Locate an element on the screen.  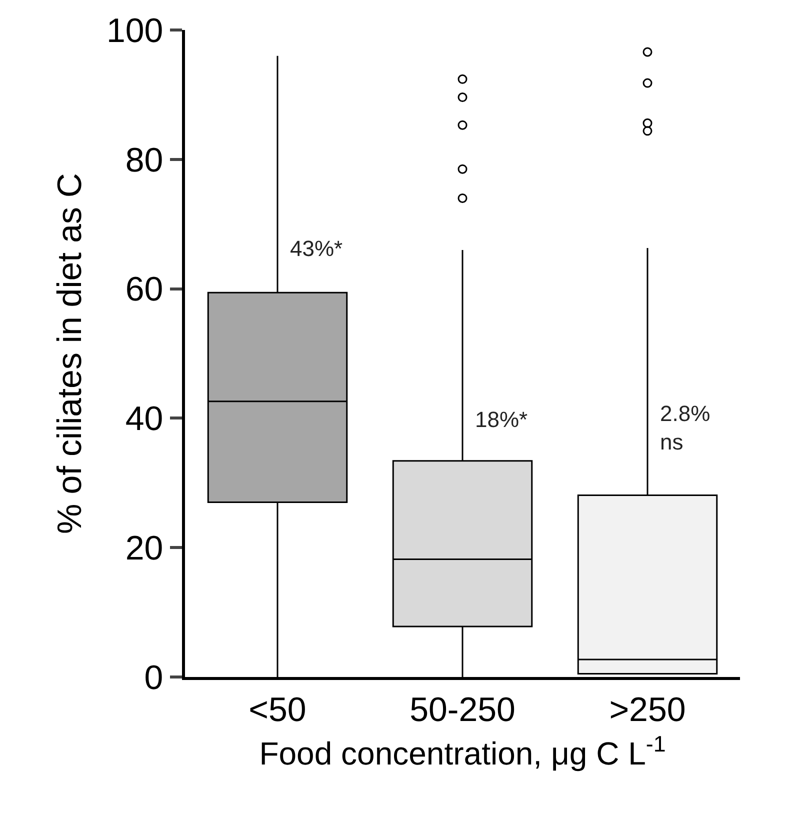
y-axis-title: % of ciliates in diet as C is located at coordinates (70, 353).